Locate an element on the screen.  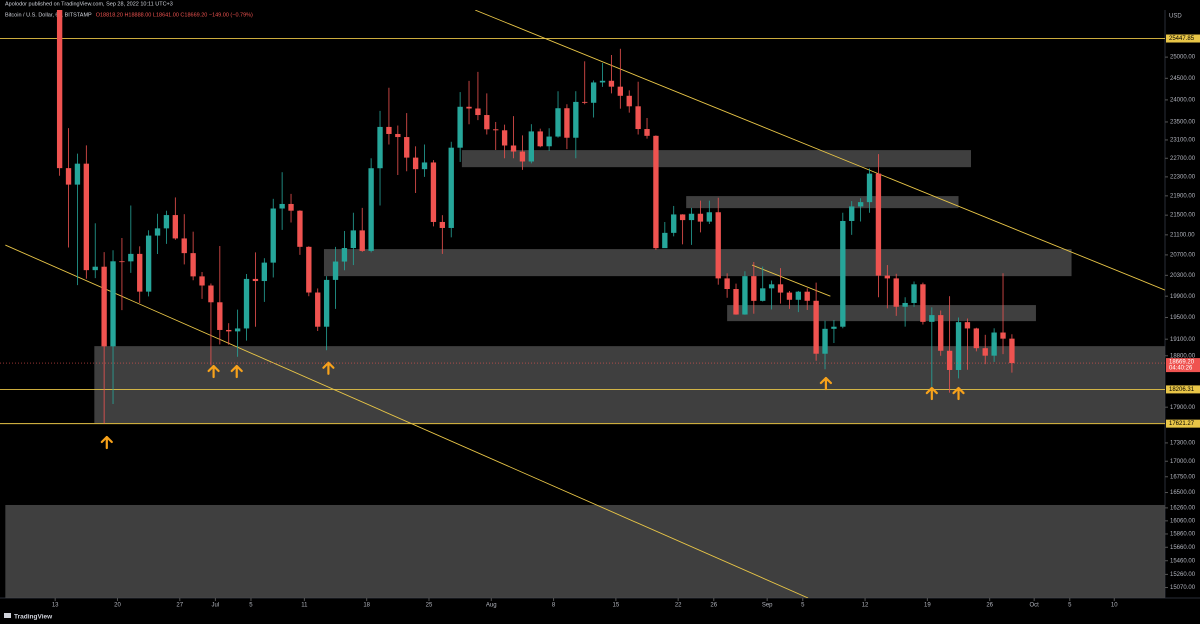
y-tick-label: 20300.00 is located at coordinates (1183, 276).